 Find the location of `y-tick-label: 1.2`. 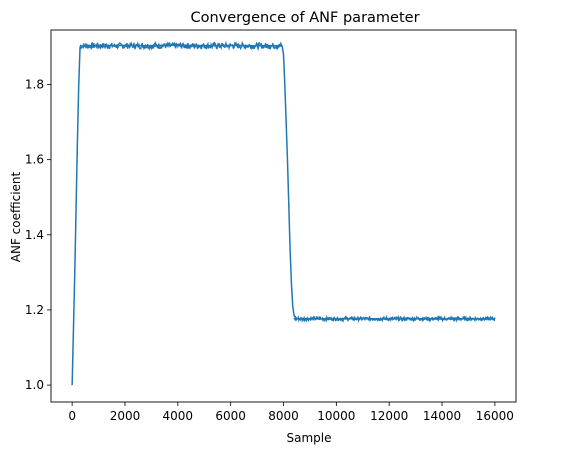

y-tick-label: 1.2 is located at coordinates (34, 310).